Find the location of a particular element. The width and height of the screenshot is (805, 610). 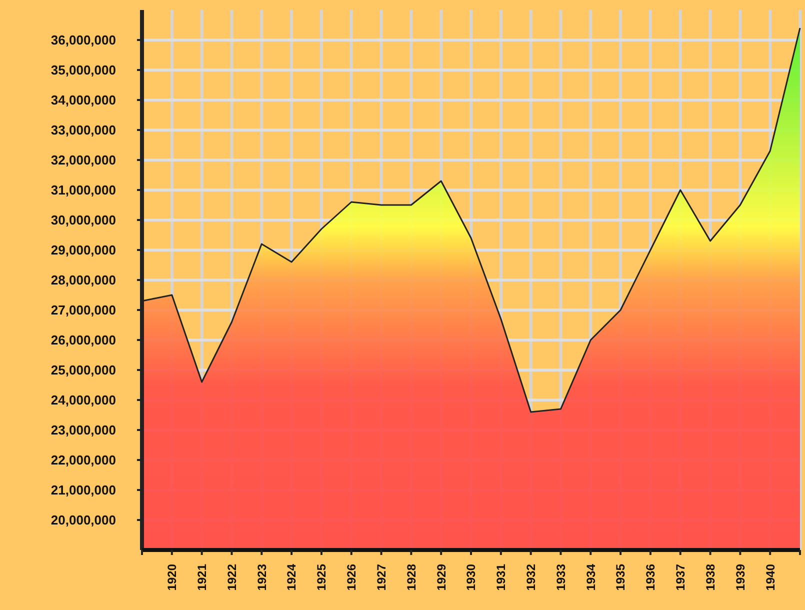

x-tick-label: 1935 is located at coordinates (621, 577).